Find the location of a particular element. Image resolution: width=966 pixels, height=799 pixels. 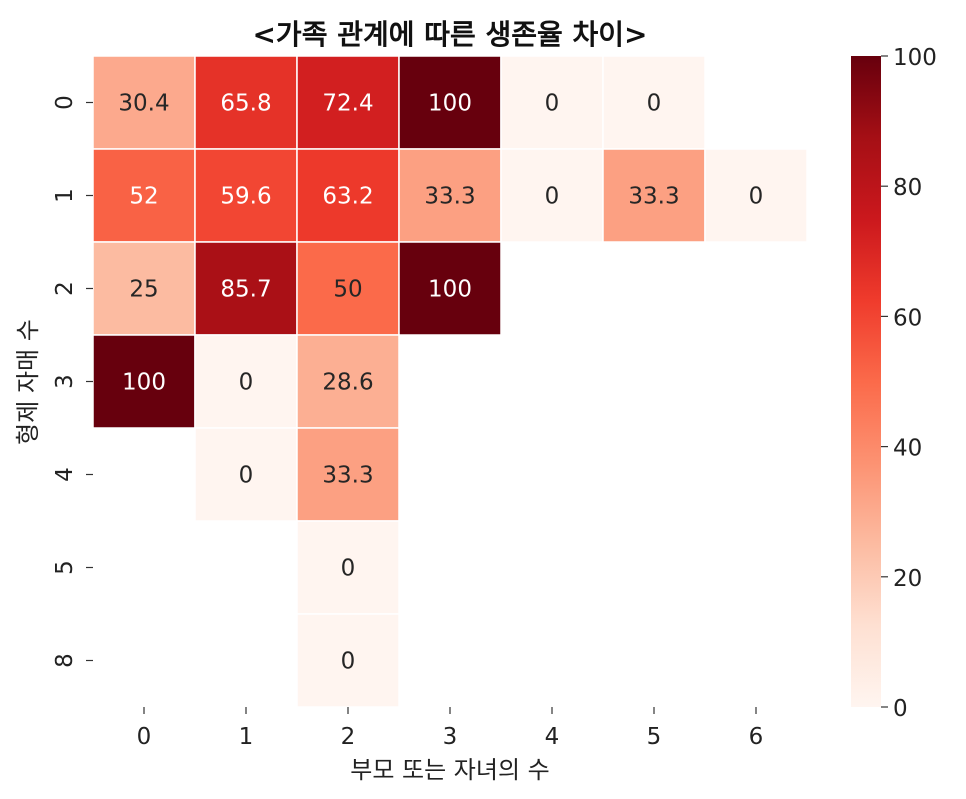

colorbar-tick-label: 100 is located at coordinates (915, 58).